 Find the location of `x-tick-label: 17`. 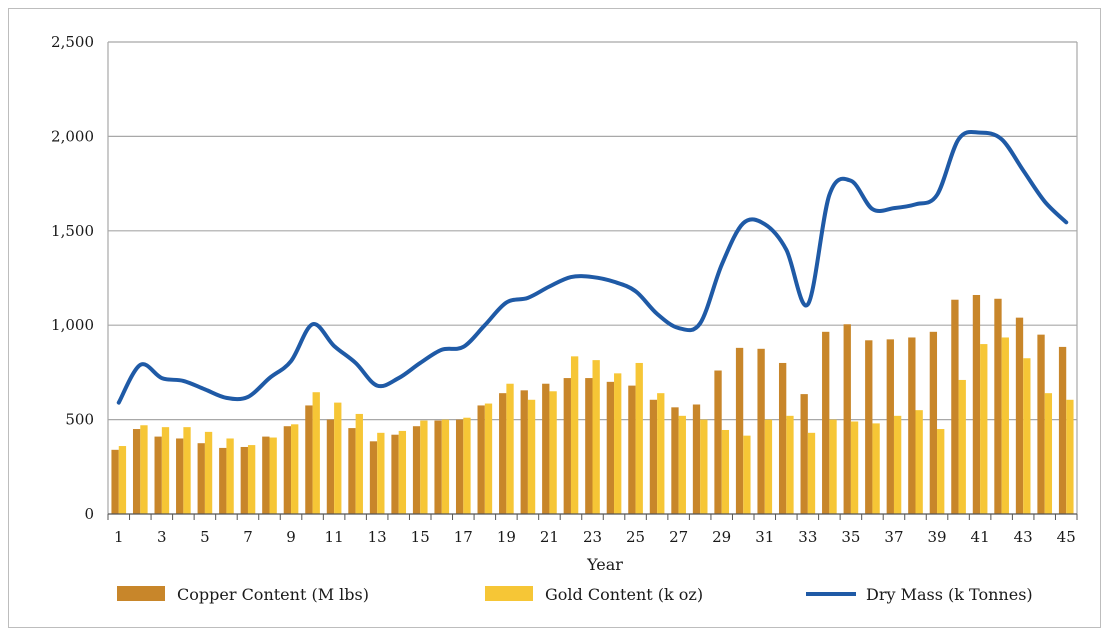

x-tick-label: 17 is located at coordinates (463, 537).